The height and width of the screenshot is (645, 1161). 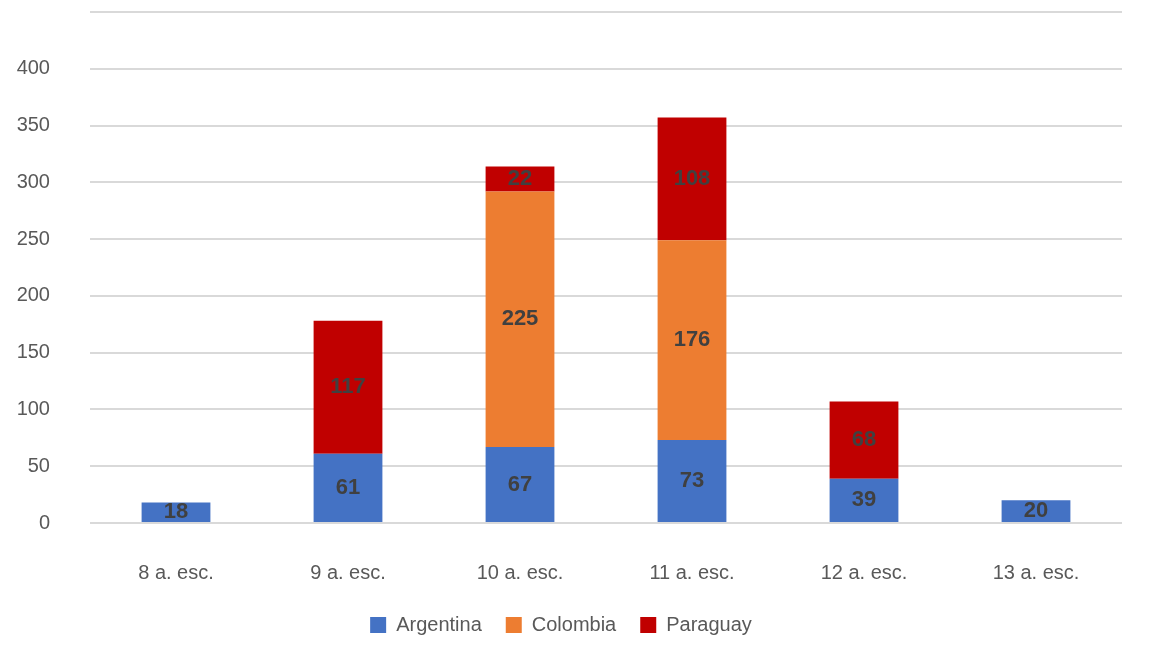 I want to click on legend-label: Paraguay, so click(x=709, y=623).